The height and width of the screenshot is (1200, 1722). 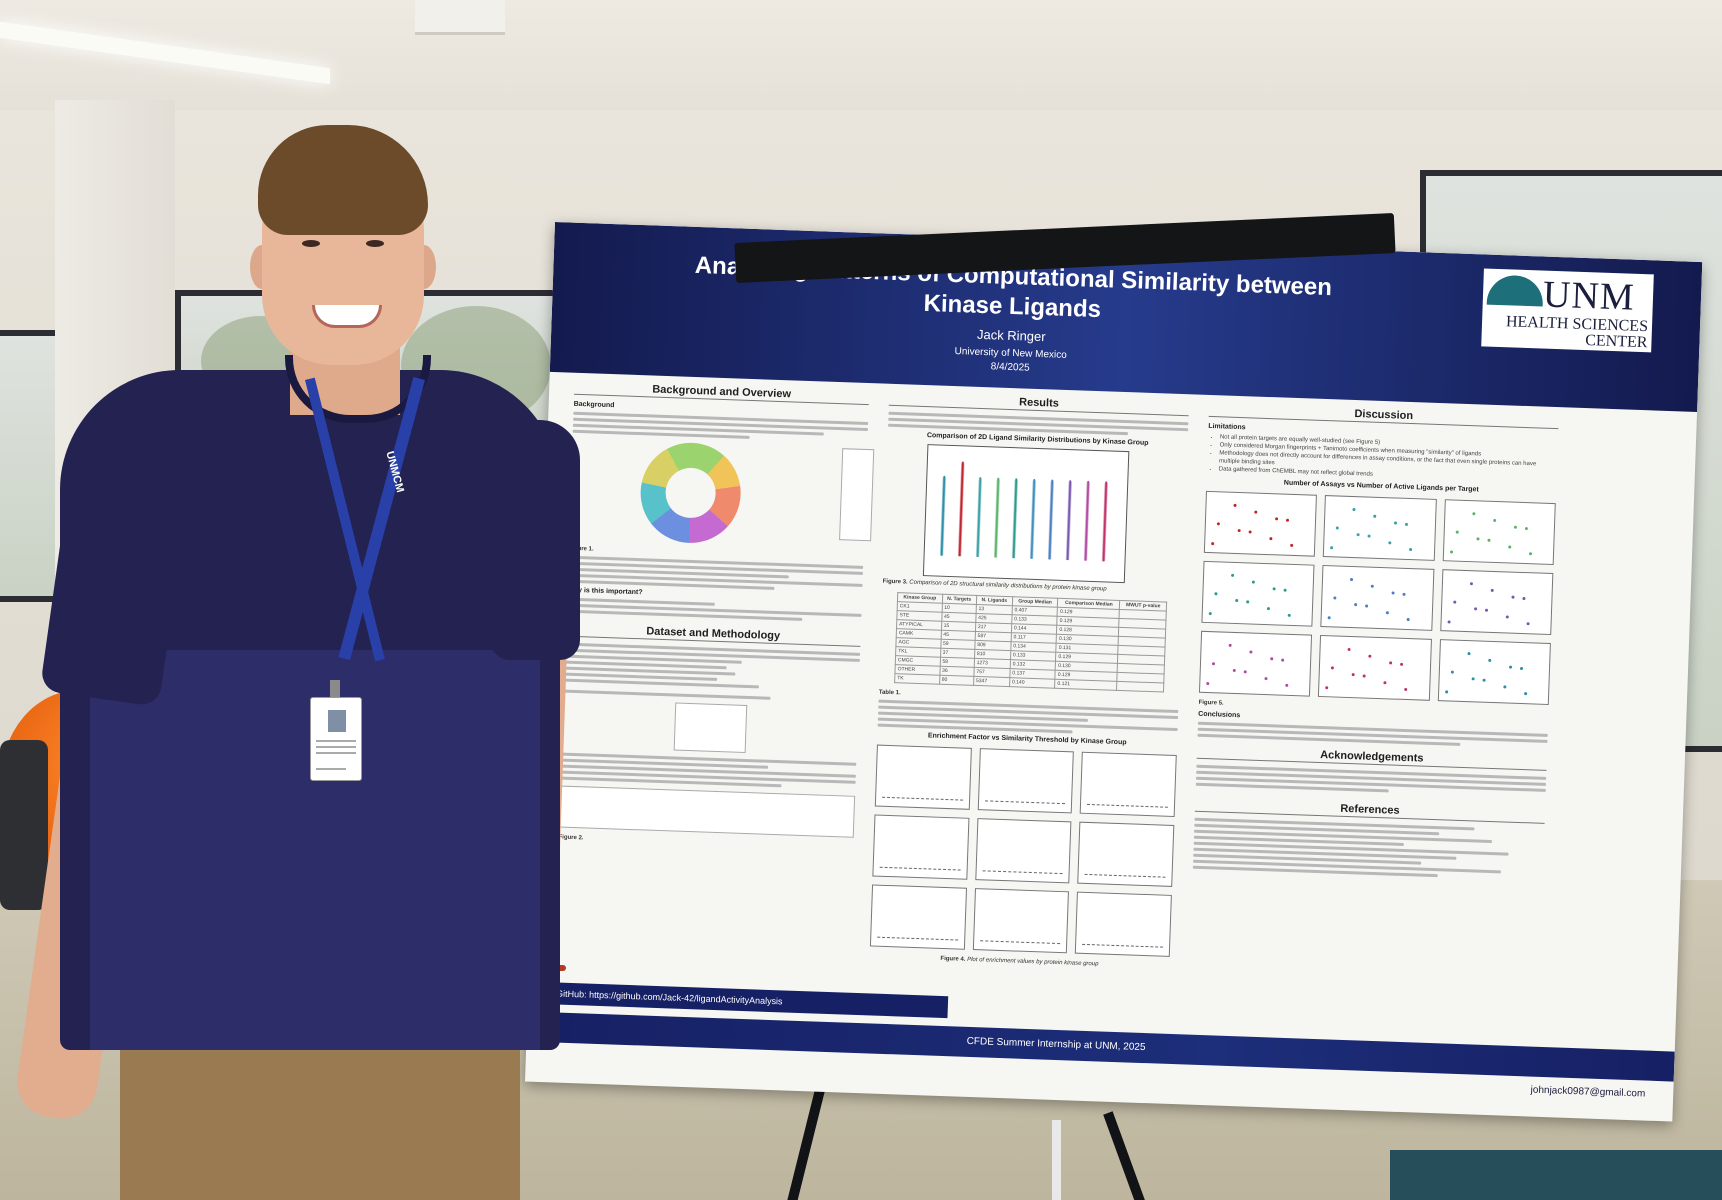 I want to click on badge-clip, so click(x=335, y=690).